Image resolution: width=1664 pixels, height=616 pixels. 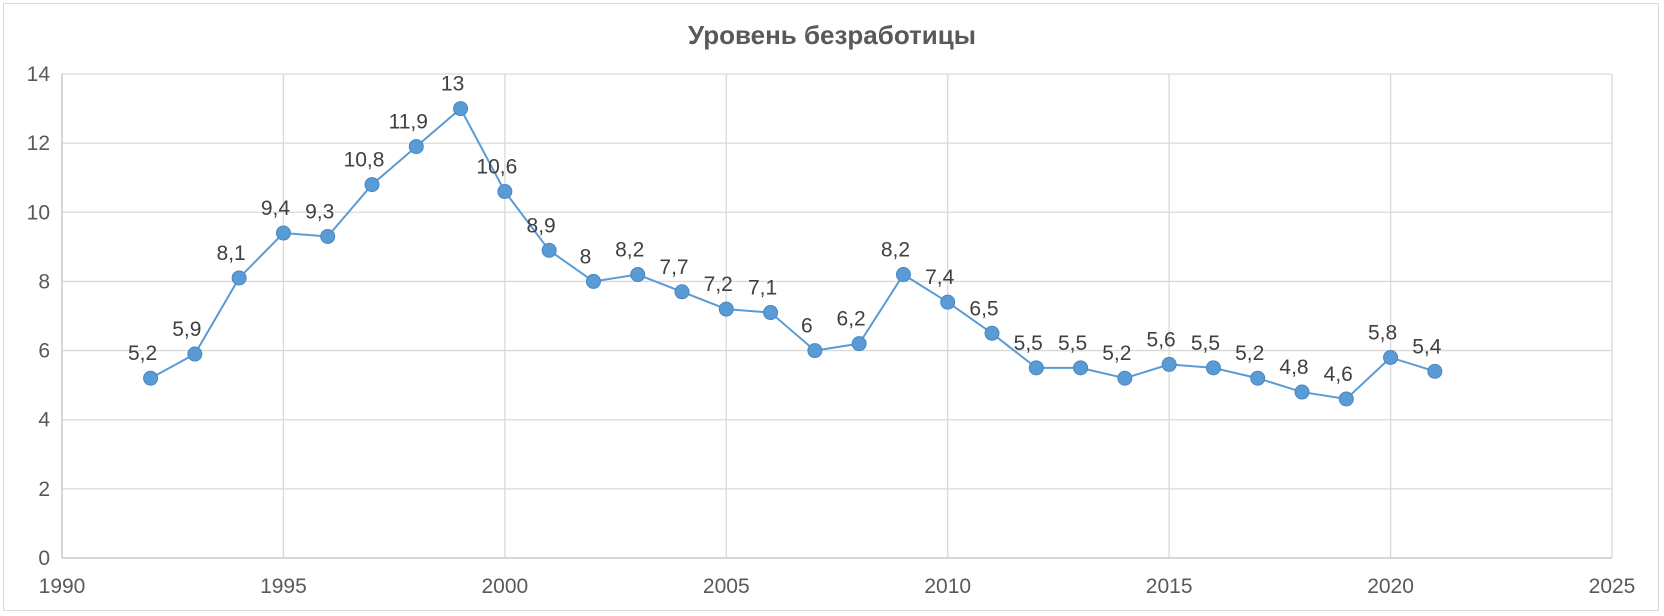 I want to click on data-label: 4,8, so click(x=1293, y=367).